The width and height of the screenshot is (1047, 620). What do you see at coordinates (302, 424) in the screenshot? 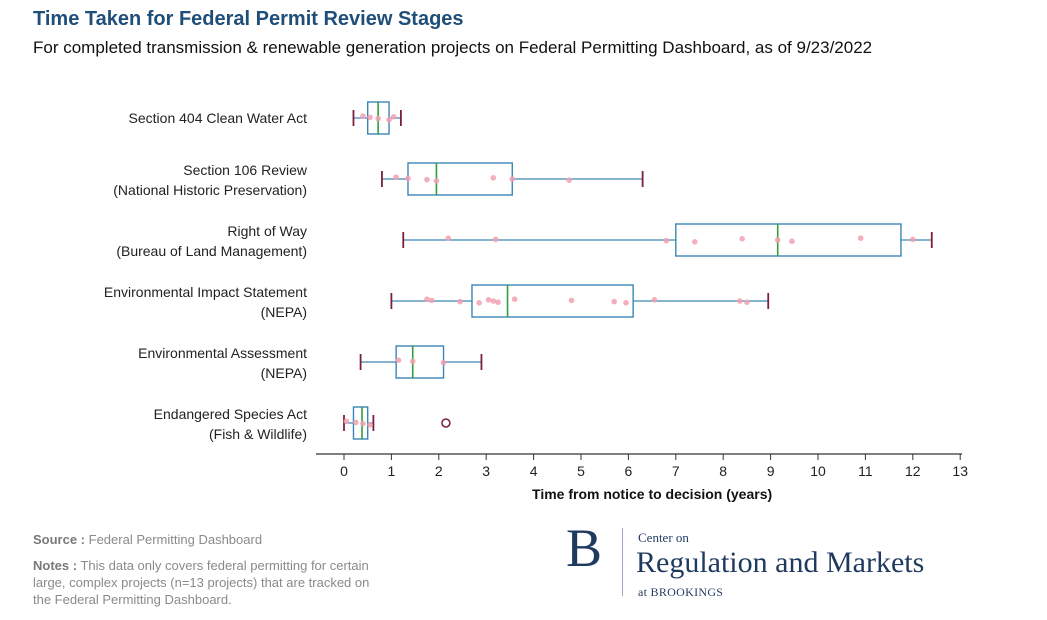
I see `box-row: Endangered Species Act (Fish & Wildlife)` at bounding box center [302, 424].